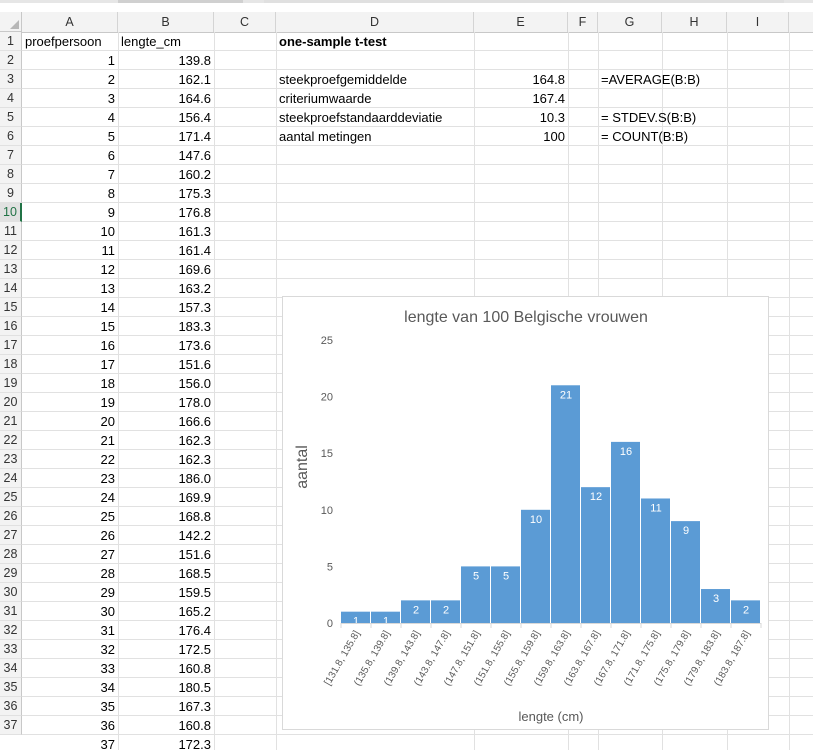  What do you see at coordinates (107, 402) in the screenshot?
I see `cell-proefpersoon: 19` at bounding box center [107, 402].